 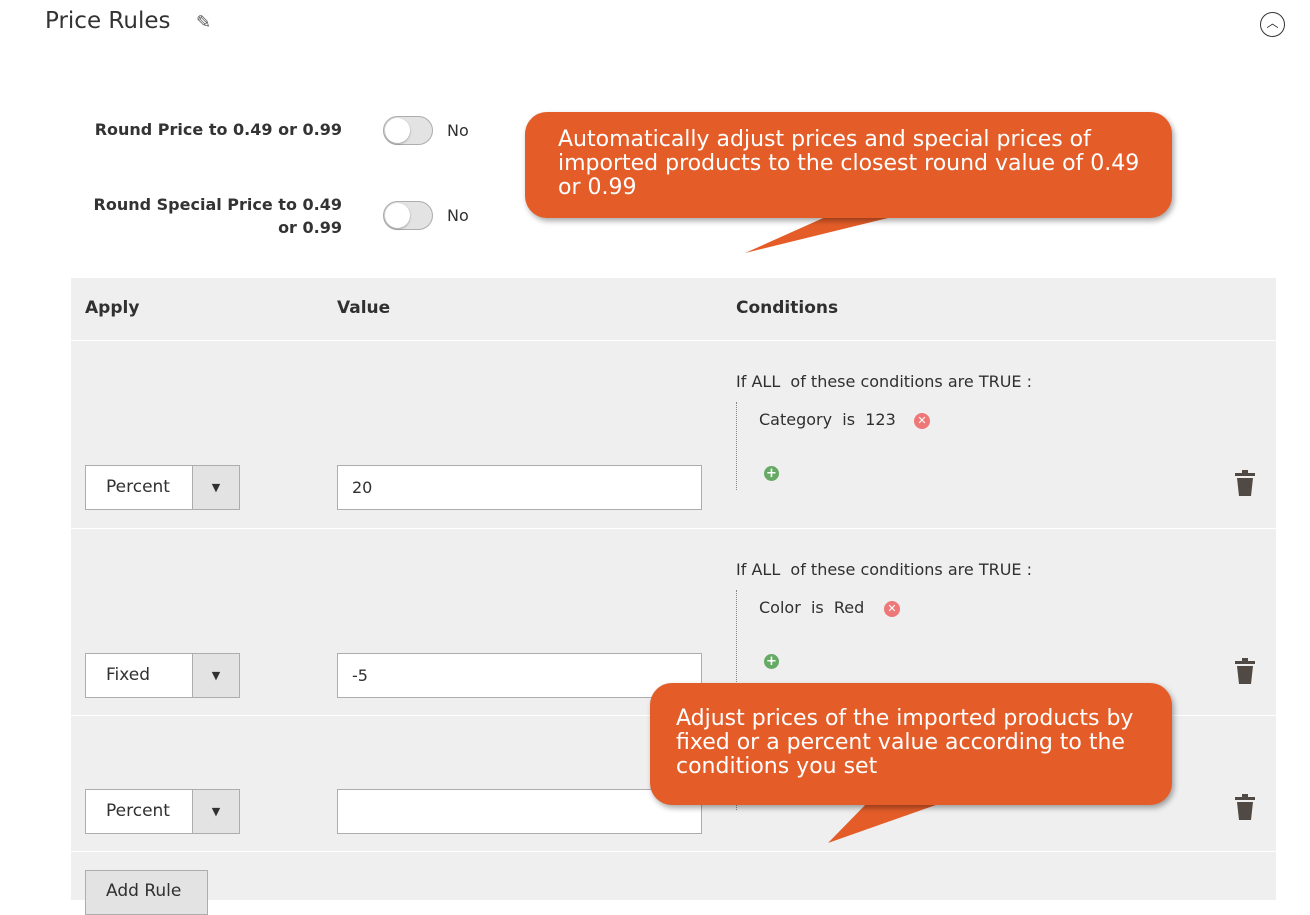 What do you see at coordinates (128, 675) in the screenshot?
I see `apply-select-value: Fixed` at bounding box center [128, 675].